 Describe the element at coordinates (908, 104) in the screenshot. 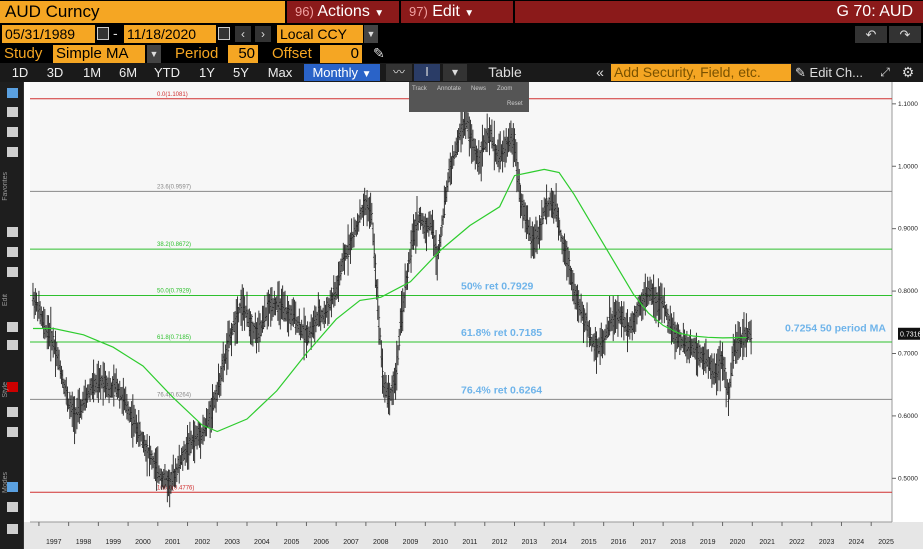

I see `y-tick-label: 1.1000` at that location.